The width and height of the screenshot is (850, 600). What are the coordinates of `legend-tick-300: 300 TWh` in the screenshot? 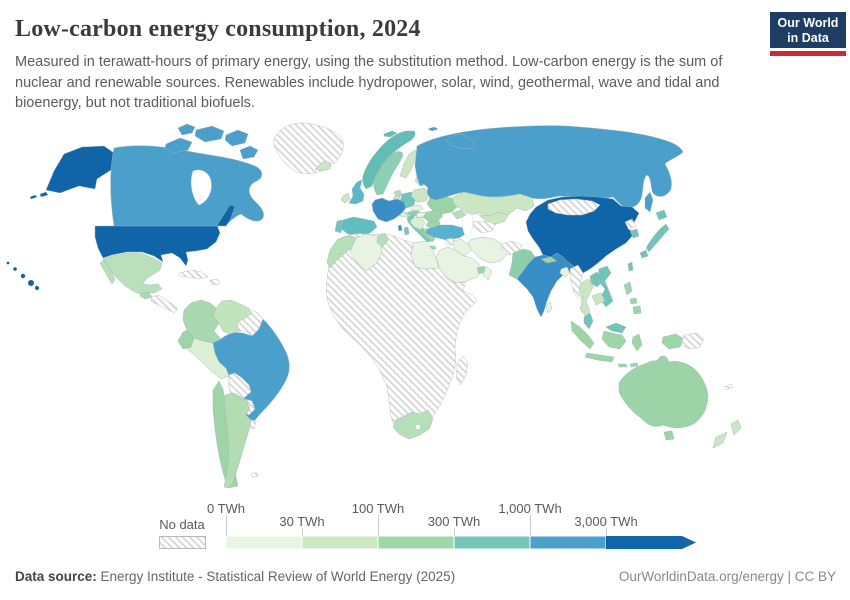 It's located at (454, 521).